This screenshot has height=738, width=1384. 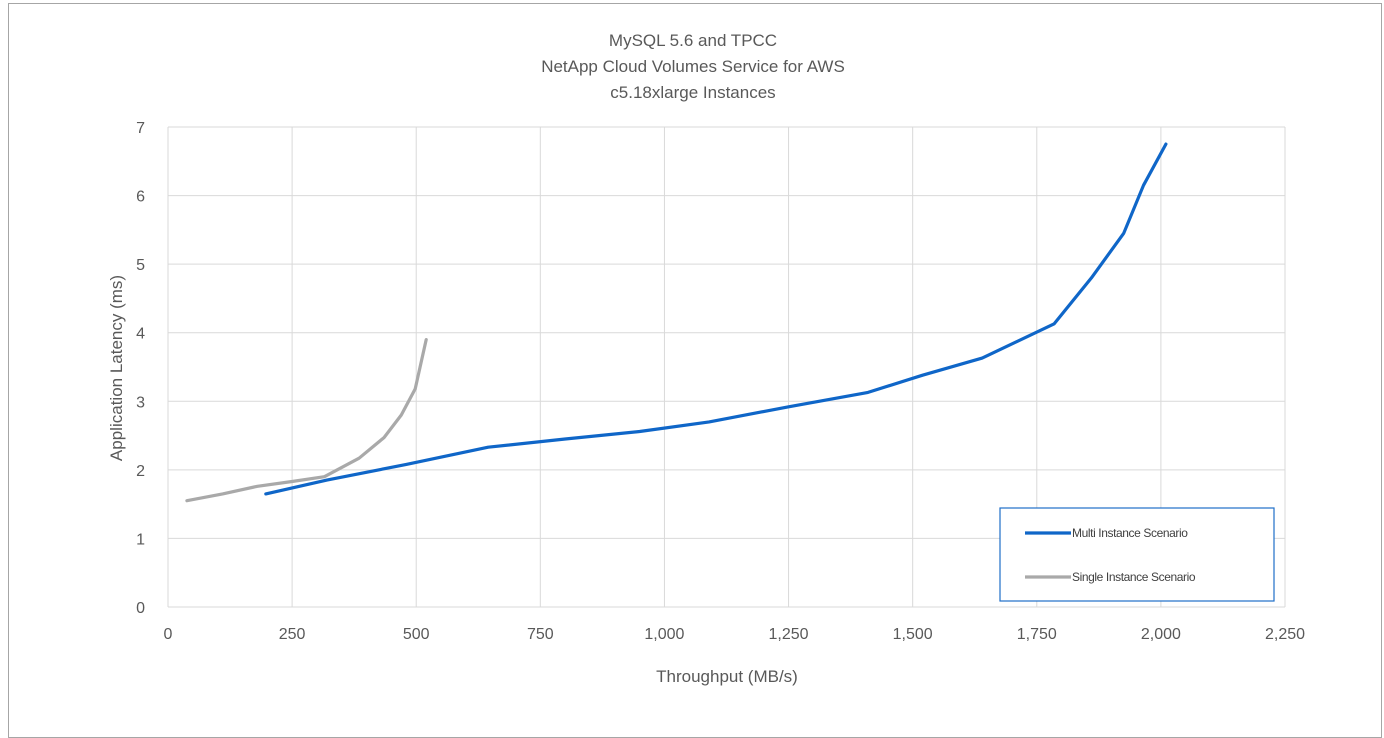 I want to click on x-tick-label: 250, so click(x=292, y=634).